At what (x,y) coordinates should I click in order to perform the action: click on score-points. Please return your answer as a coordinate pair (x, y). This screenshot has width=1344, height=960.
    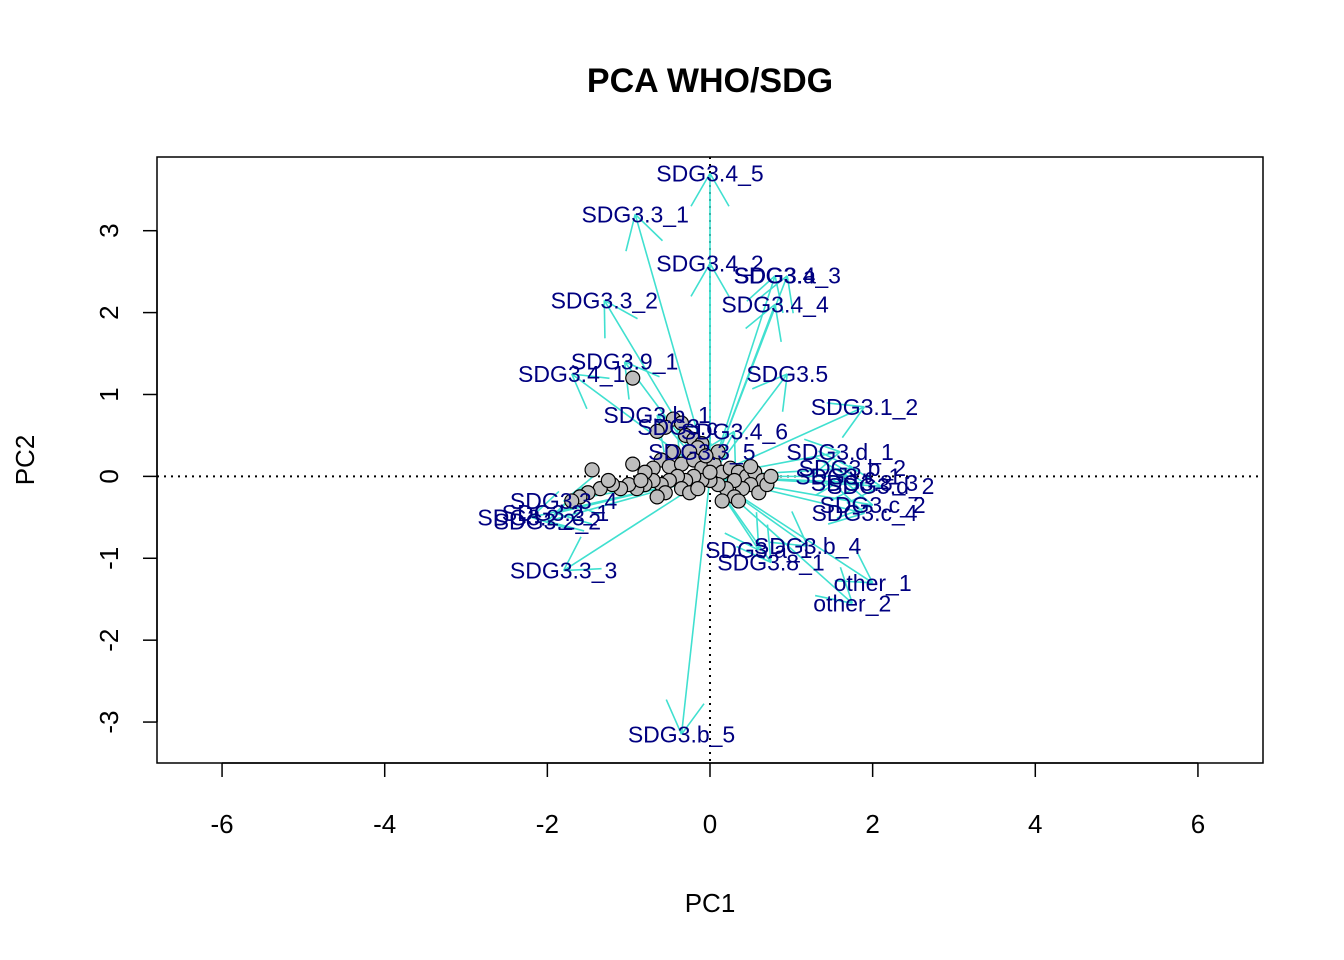
    Looking at the image, I should click on (671, 439).